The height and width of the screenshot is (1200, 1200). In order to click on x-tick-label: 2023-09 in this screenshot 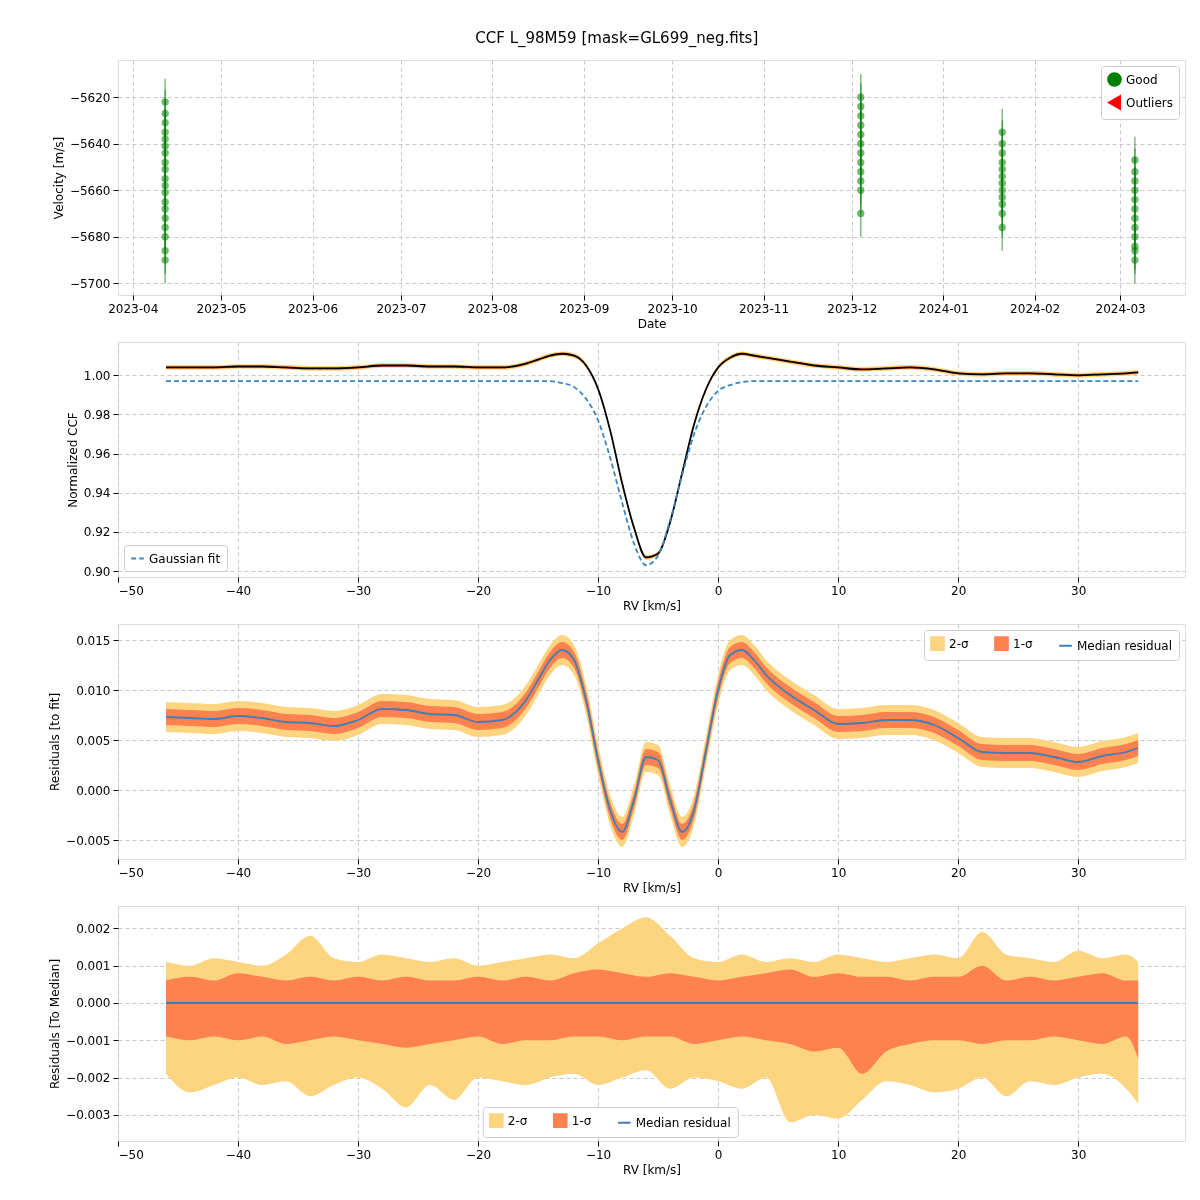, I will do `click(584, 308)`.